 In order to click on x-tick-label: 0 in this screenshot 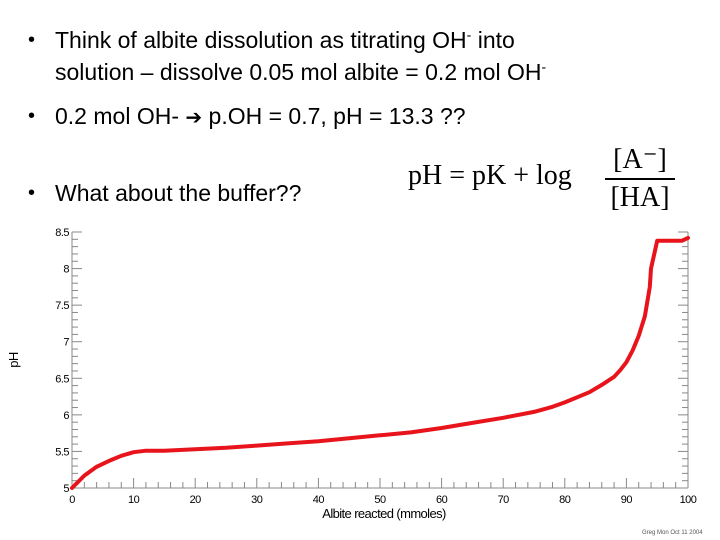, I will do `click(72, 500)`.